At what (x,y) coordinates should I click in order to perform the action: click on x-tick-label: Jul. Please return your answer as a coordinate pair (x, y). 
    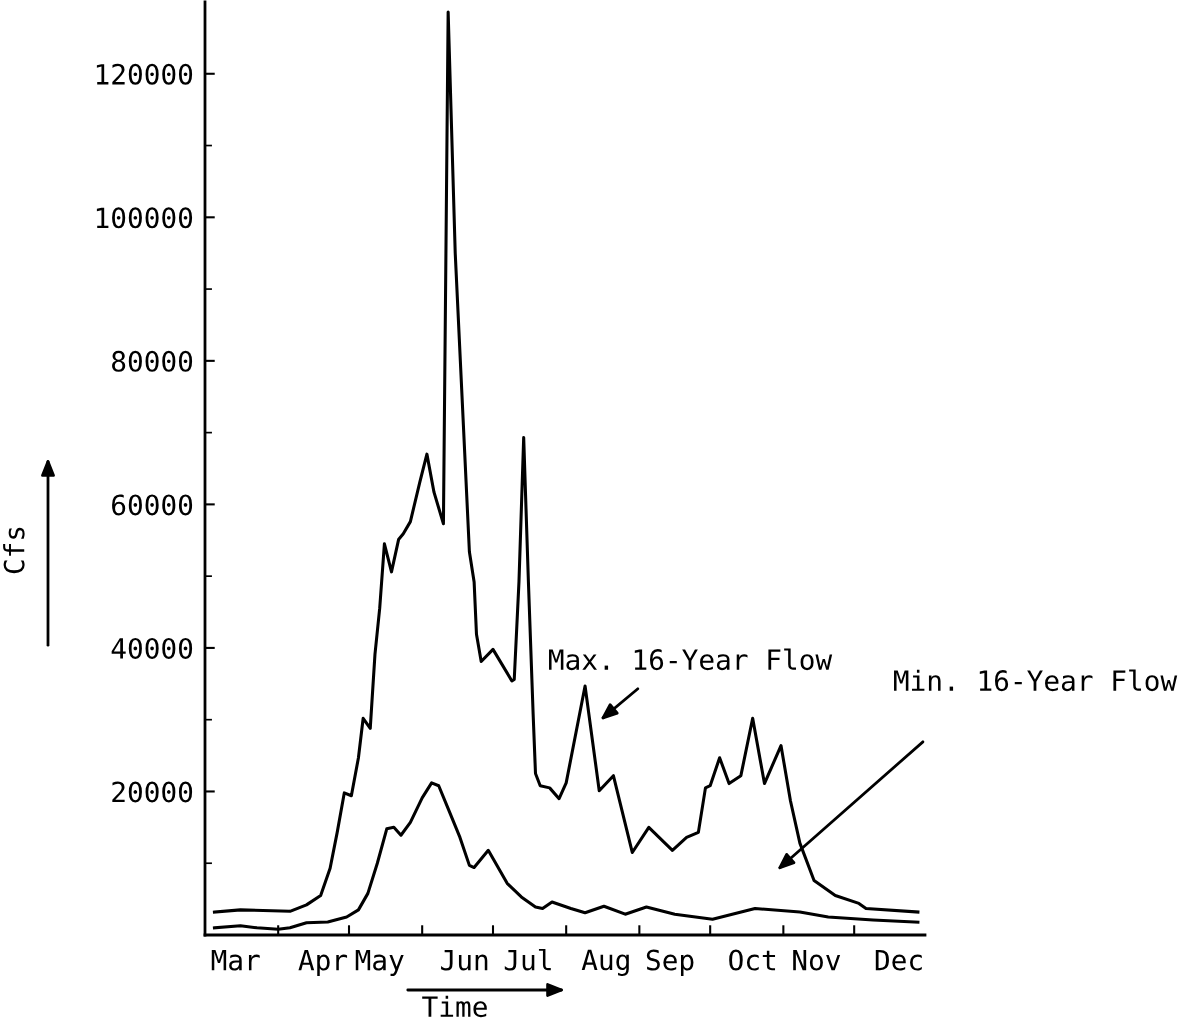
    Looking at the image, I should click on (527, 959).